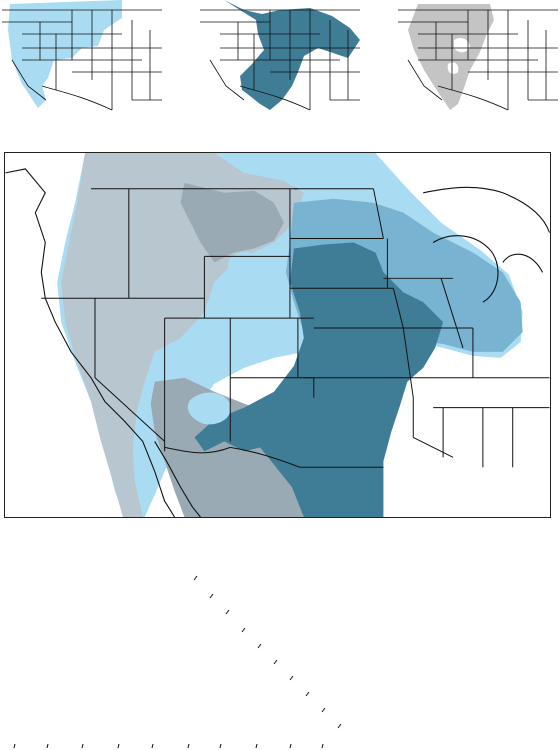 The image size is (560, 750). What do you see at coordinates (267, 652) in the screenshot?
I see `diagonal-ticks` at bounding box center [267, 652].